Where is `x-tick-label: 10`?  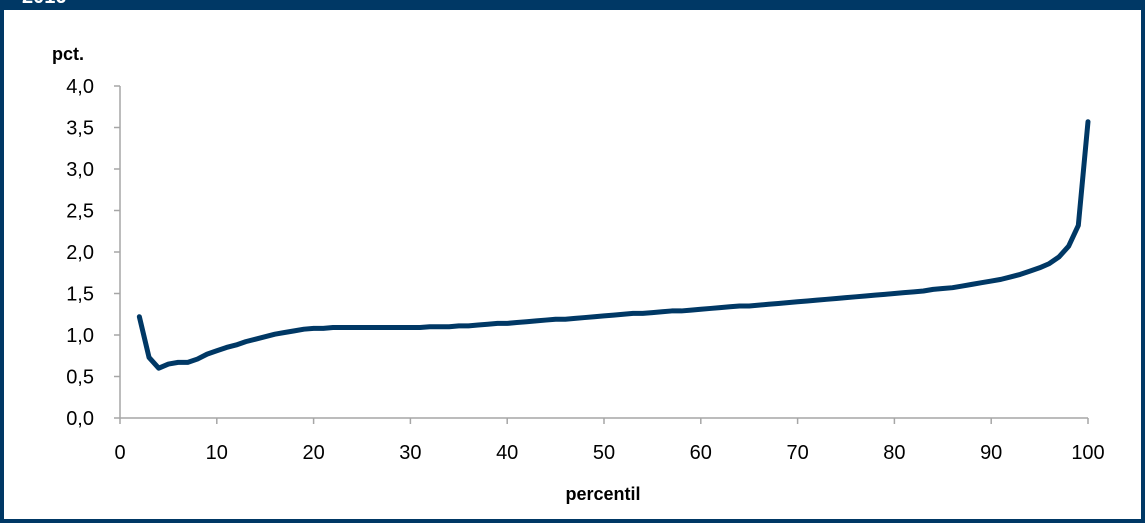
x-tick-label: 10 is located at coordinates (217, 453).